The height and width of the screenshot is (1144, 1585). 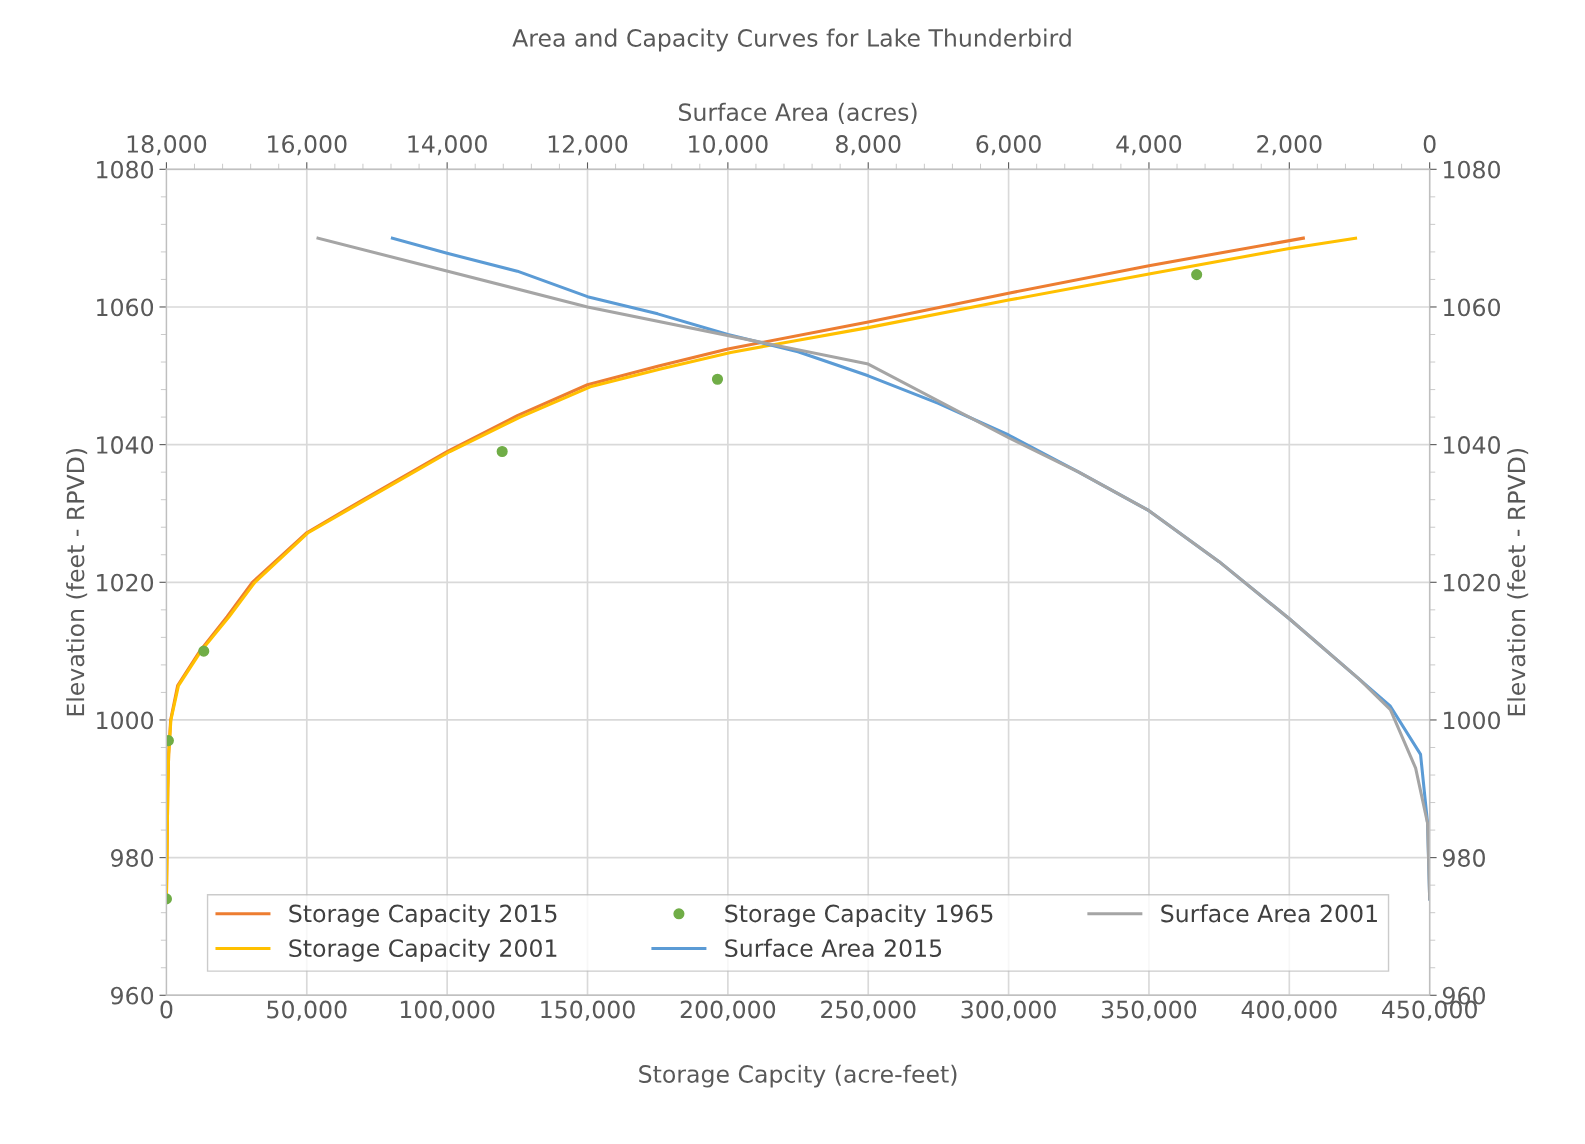 What do you see at coordinates (1008, 145) in the screenshot?
I see `x2-tick-label: 6,000` at bounding box center [1008, 145].